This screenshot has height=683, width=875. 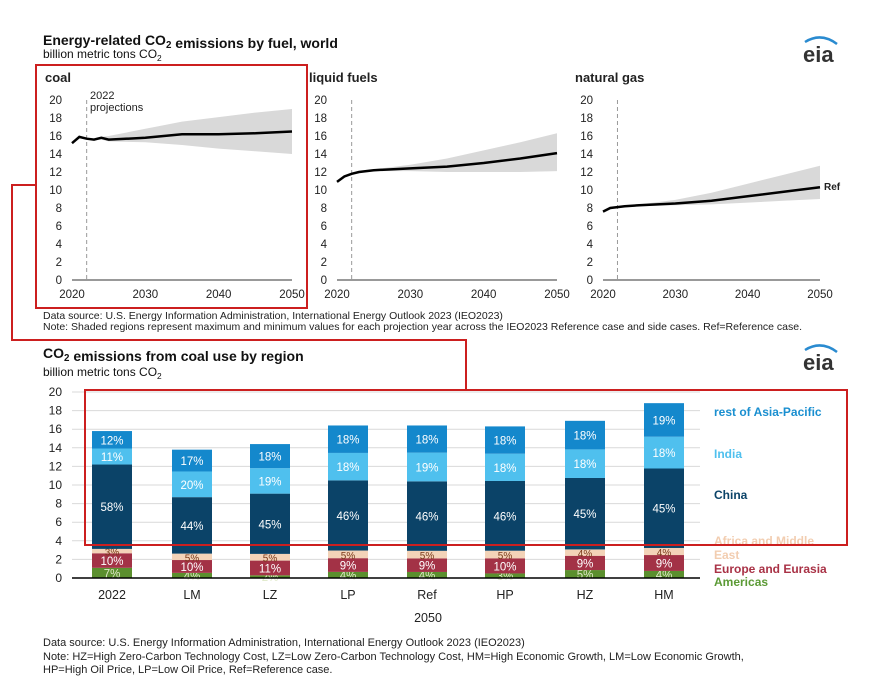 What do you see at coordinates (663, 510) in the screenshot?
I see `bar-segment-label: 45%` at bounding box center [663, 510].